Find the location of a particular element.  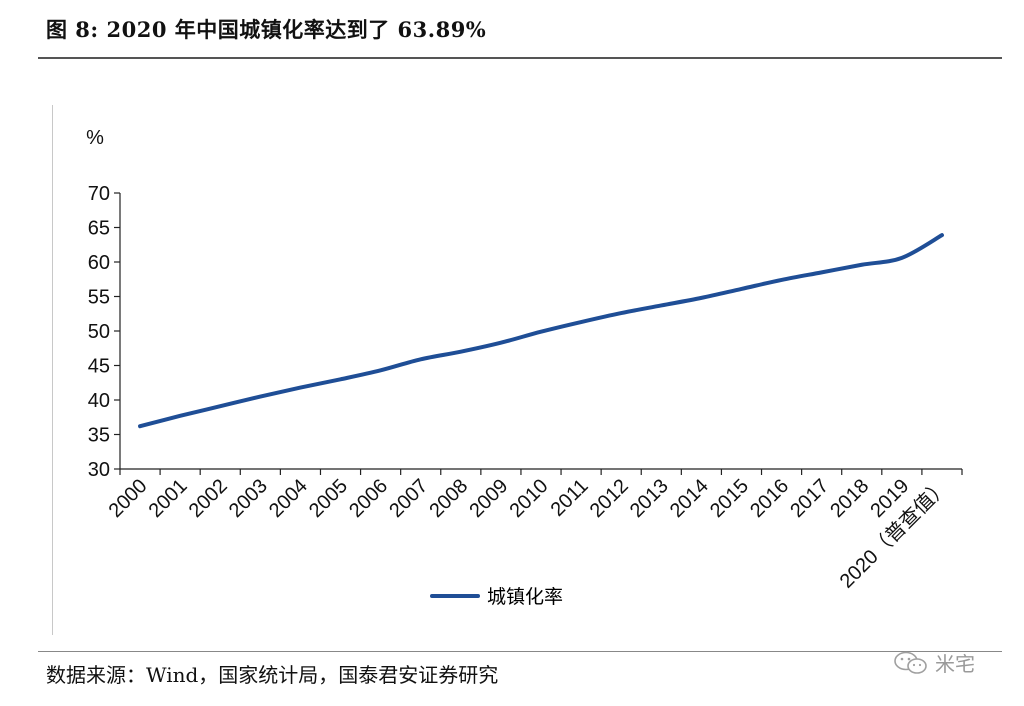

x-tick-label: 2017 is located at coordinates (809, 498).